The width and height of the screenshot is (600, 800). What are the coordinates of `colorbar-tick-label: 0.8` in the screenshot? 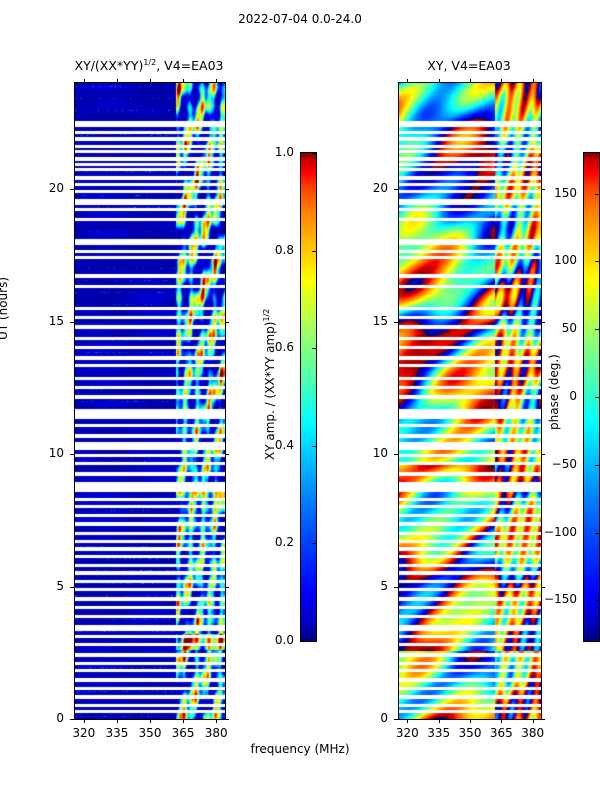 It's located at (284, 249).